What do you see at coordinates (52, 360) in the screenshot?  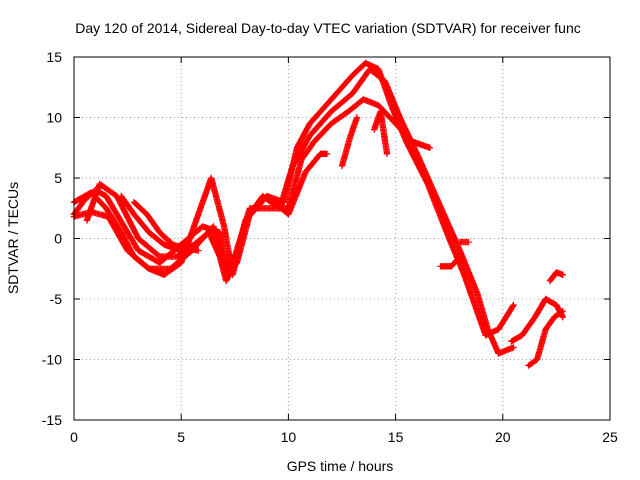 I see `y-tick-label: -10` at bounding box center [52, 360].